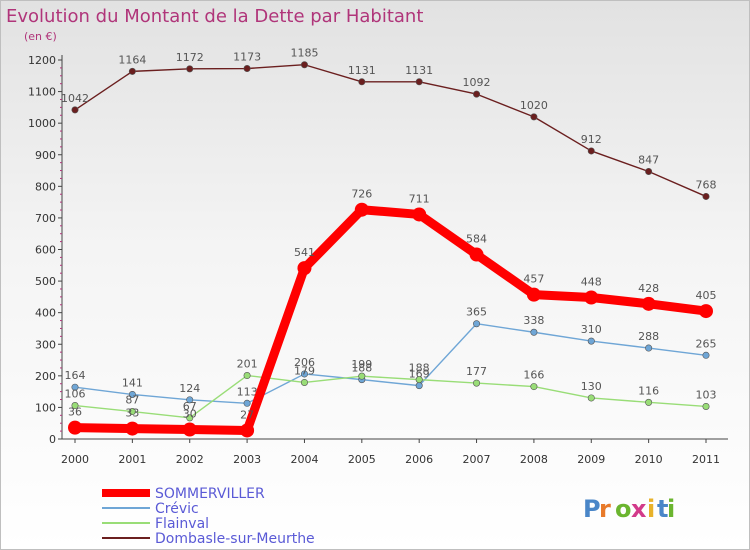  I want to click on proxiti-logo: Pr o x i ti, so click(629, 509).